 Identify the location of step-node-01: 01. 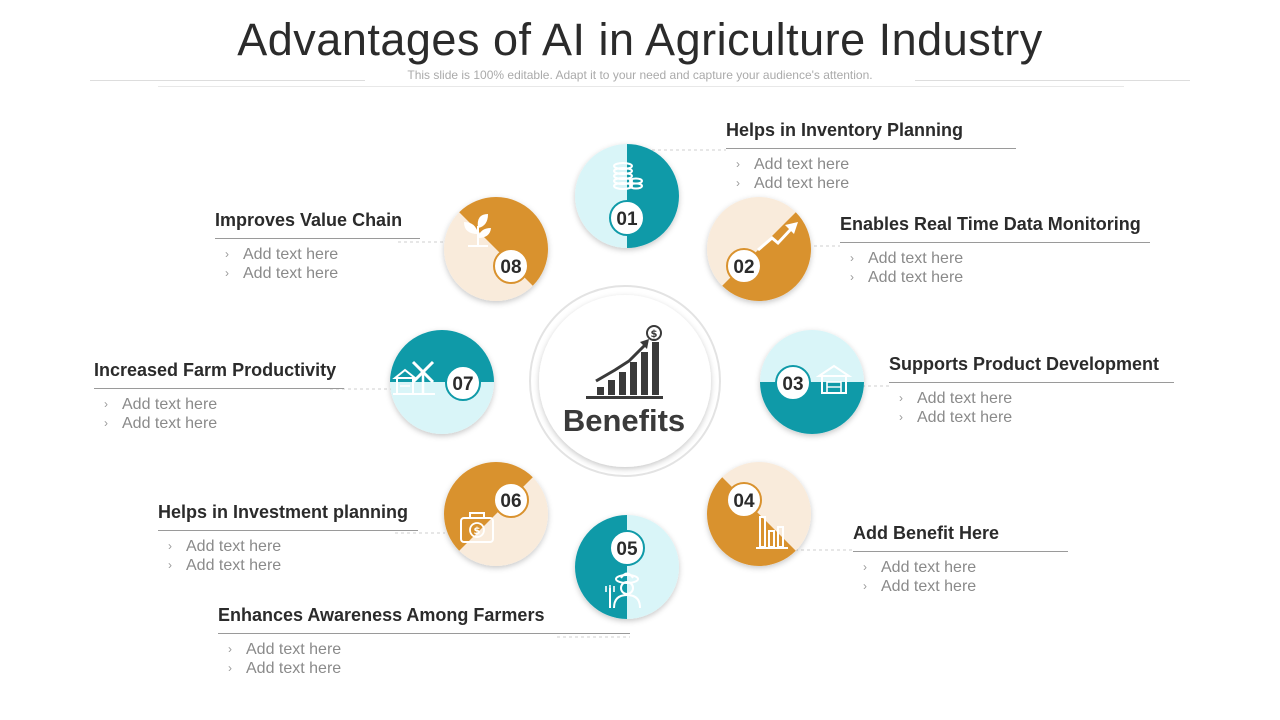
(627, 196).